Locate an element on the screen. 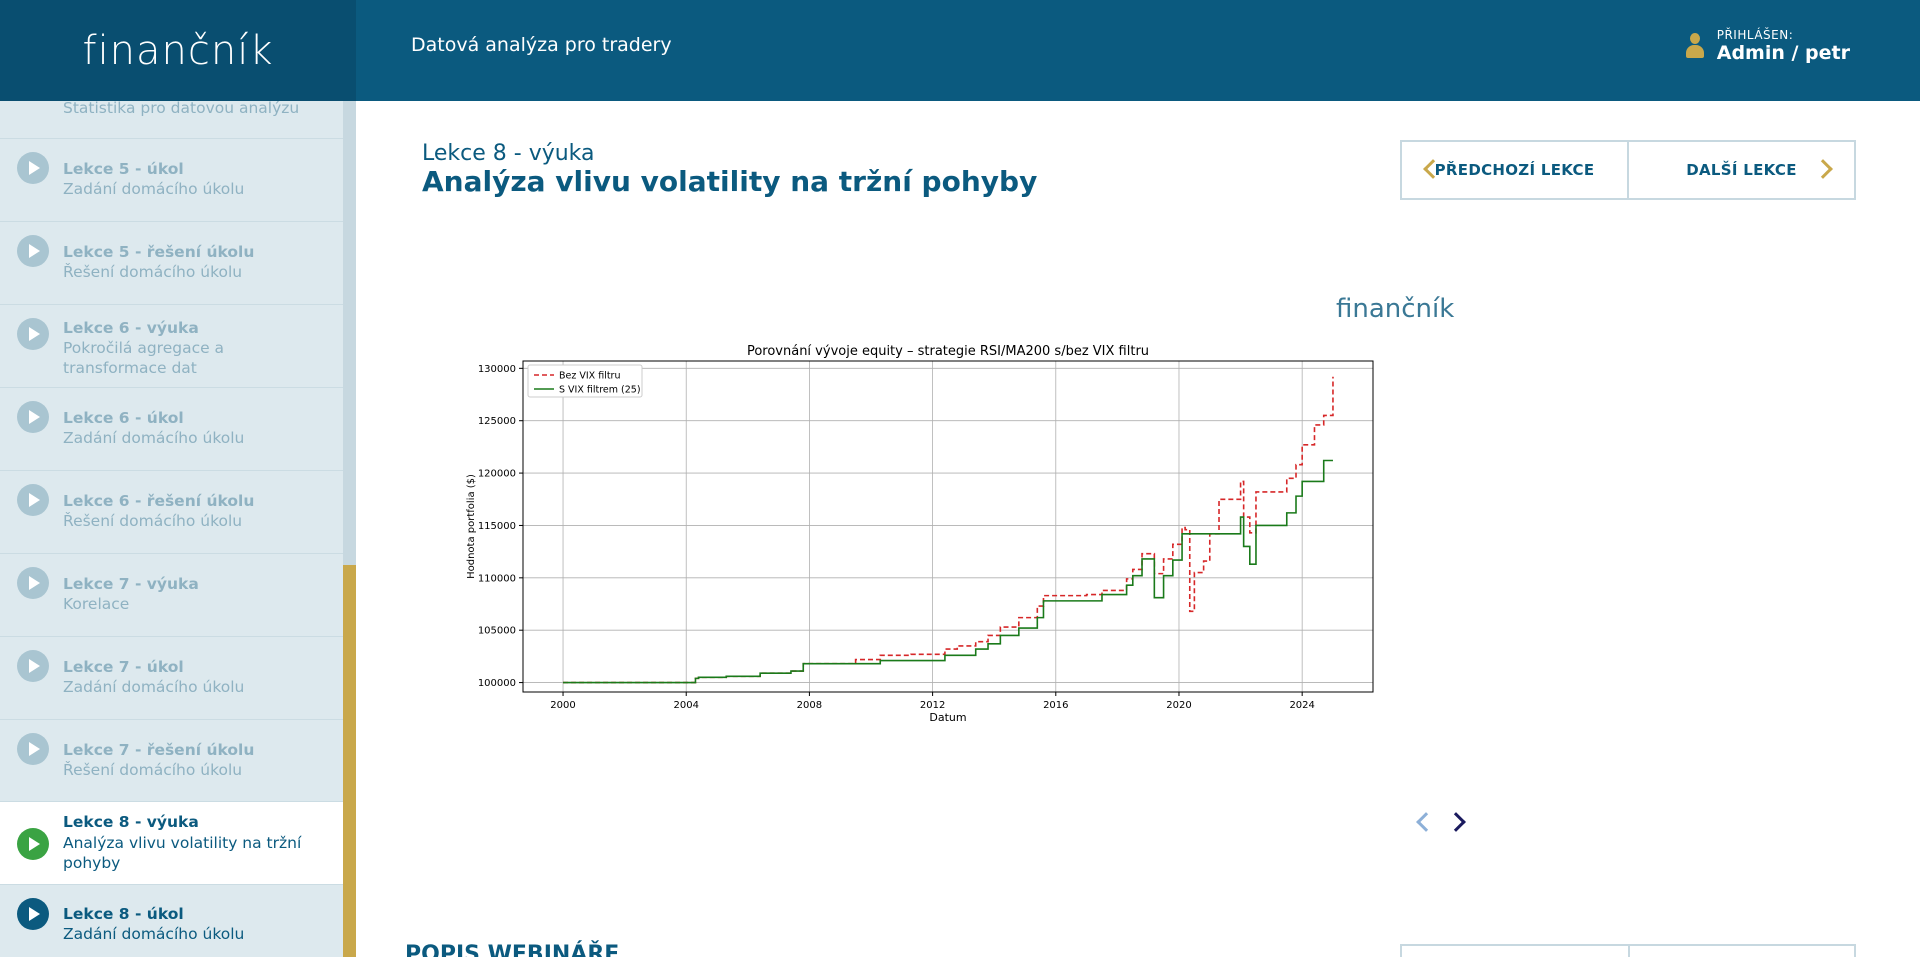 This screenshot has height=957, width=1920. sidebar-lesson: Lekce 7 - výuka Korelace is located at coordinates (171, 595).